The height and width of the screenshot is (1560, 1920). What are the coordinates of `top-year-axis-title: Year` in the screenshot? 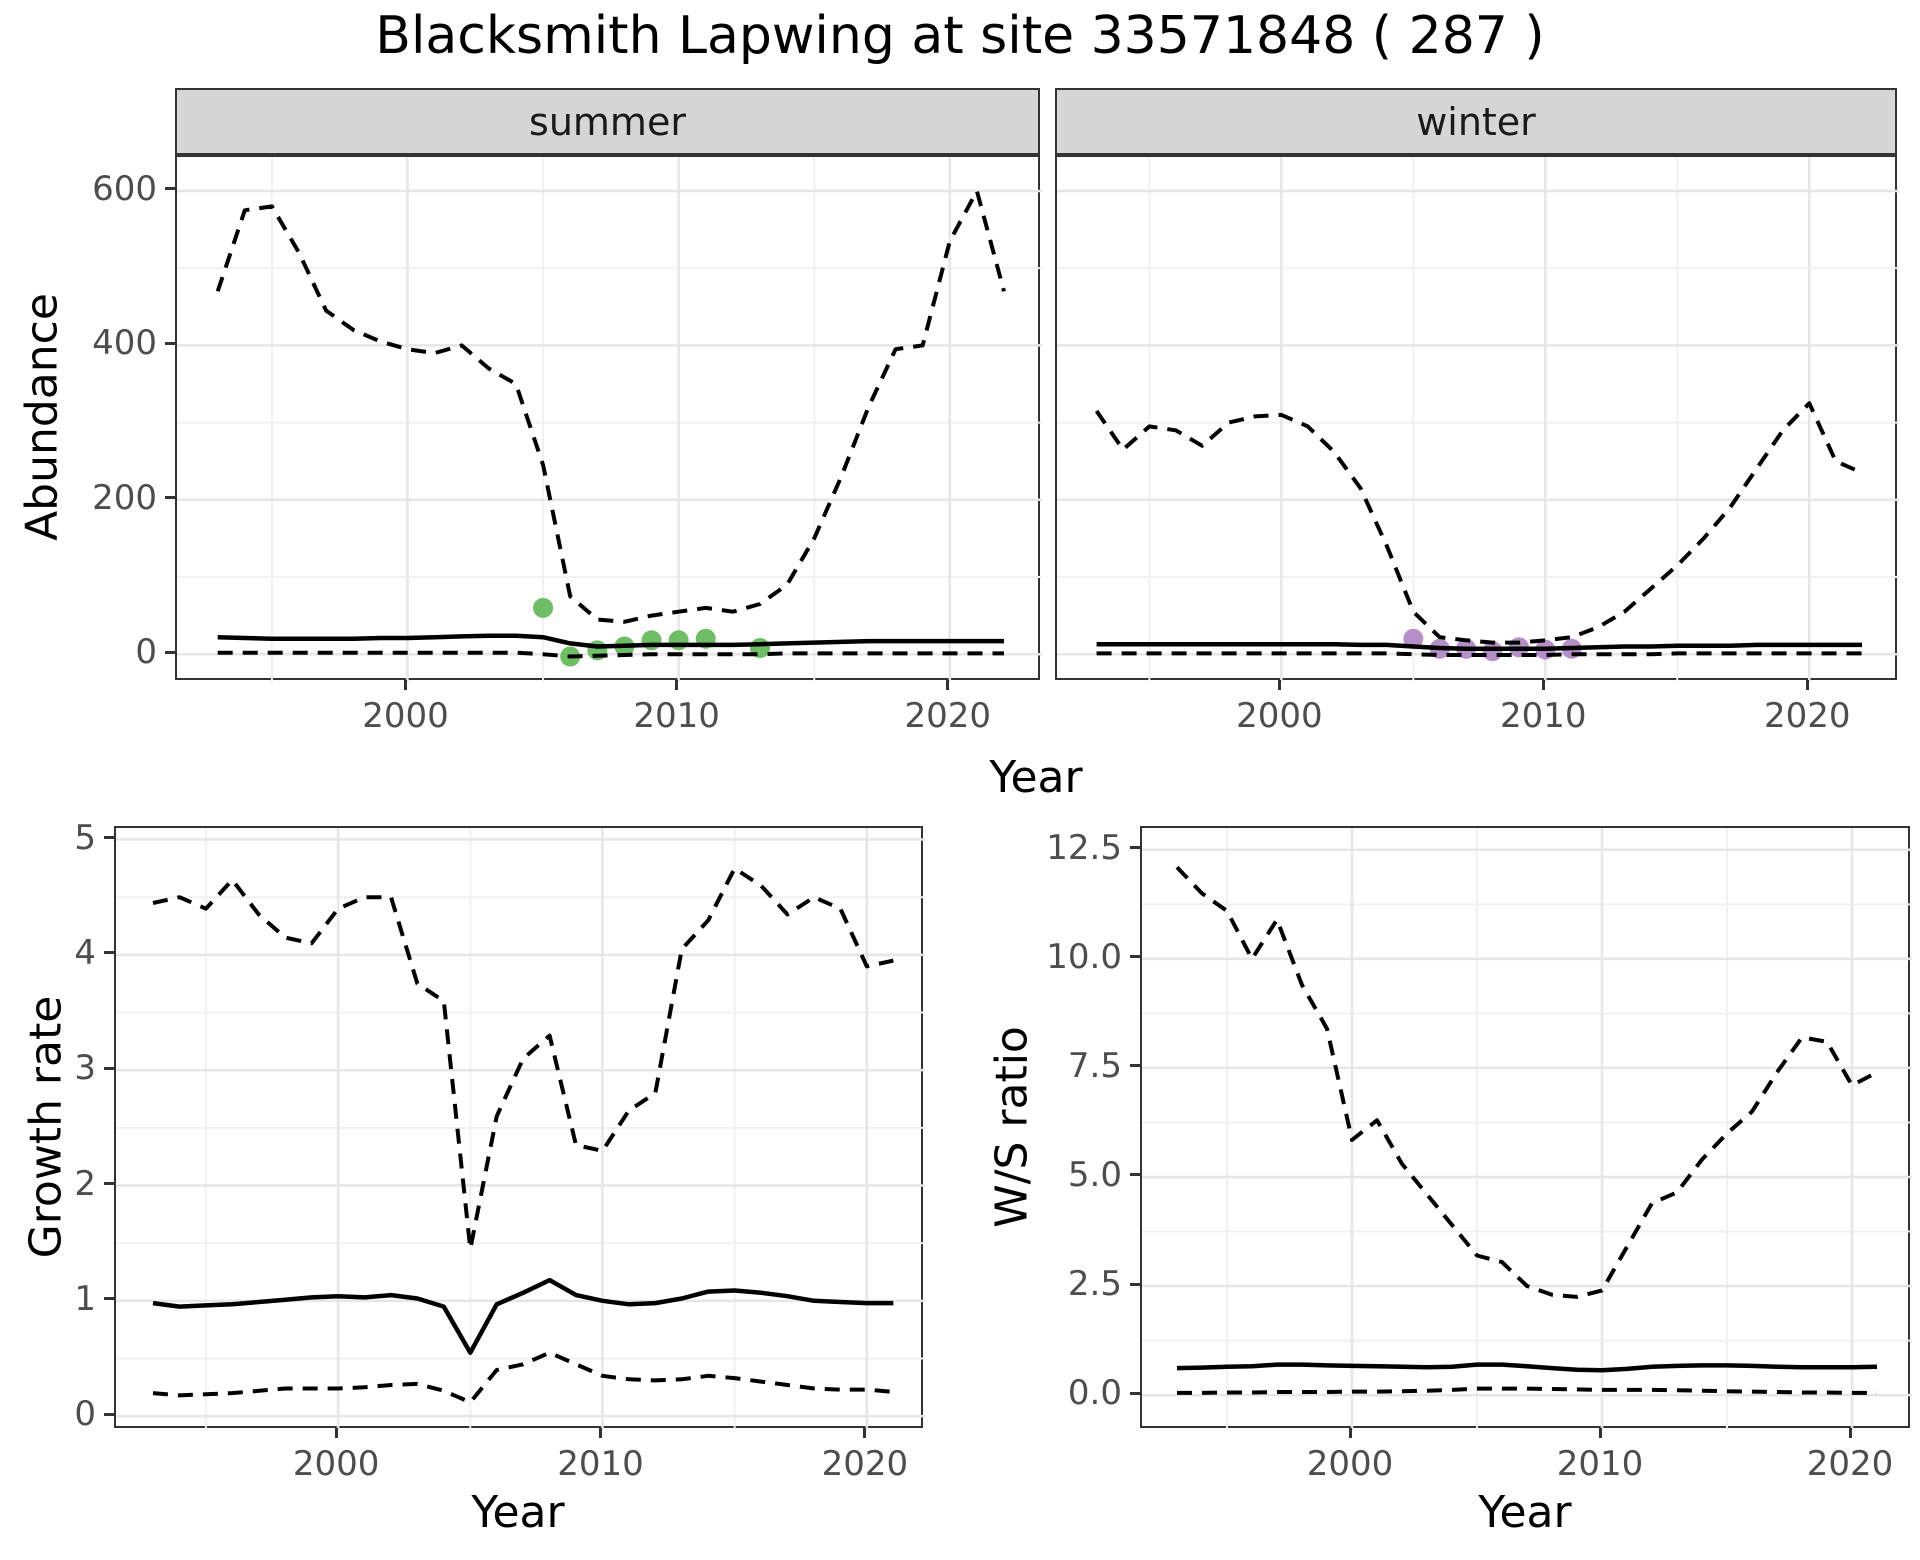 It's located at (1036, 777).